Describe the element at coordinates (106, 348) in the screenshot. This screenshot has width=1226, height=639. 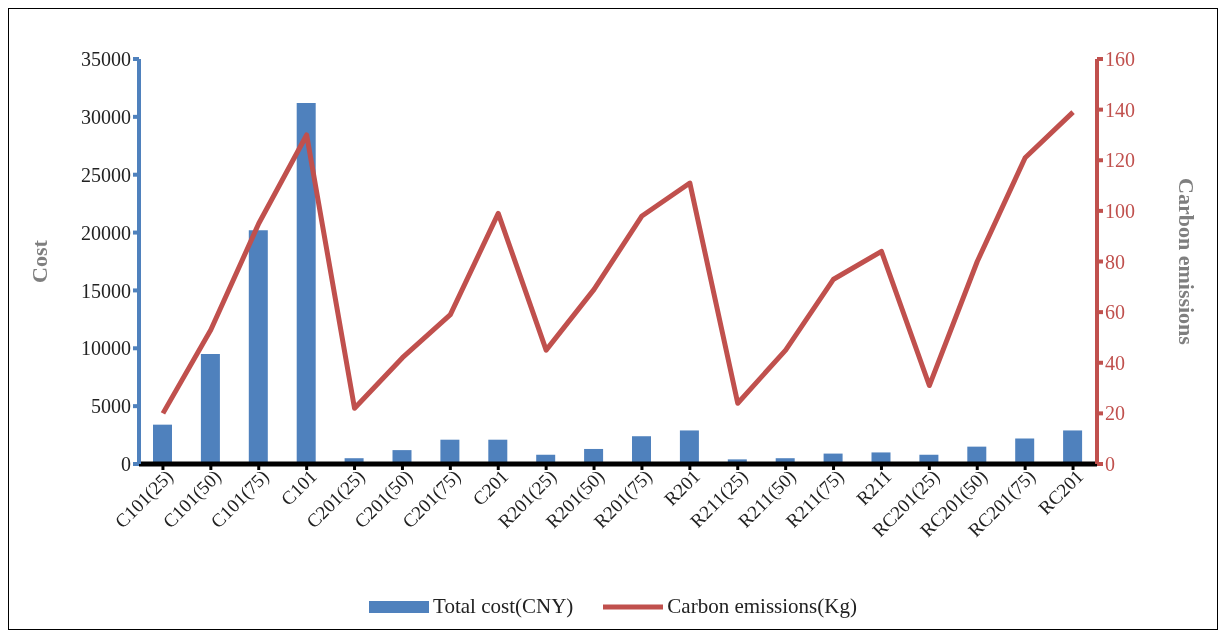
I see `y-tick-label: 10000` at that location.